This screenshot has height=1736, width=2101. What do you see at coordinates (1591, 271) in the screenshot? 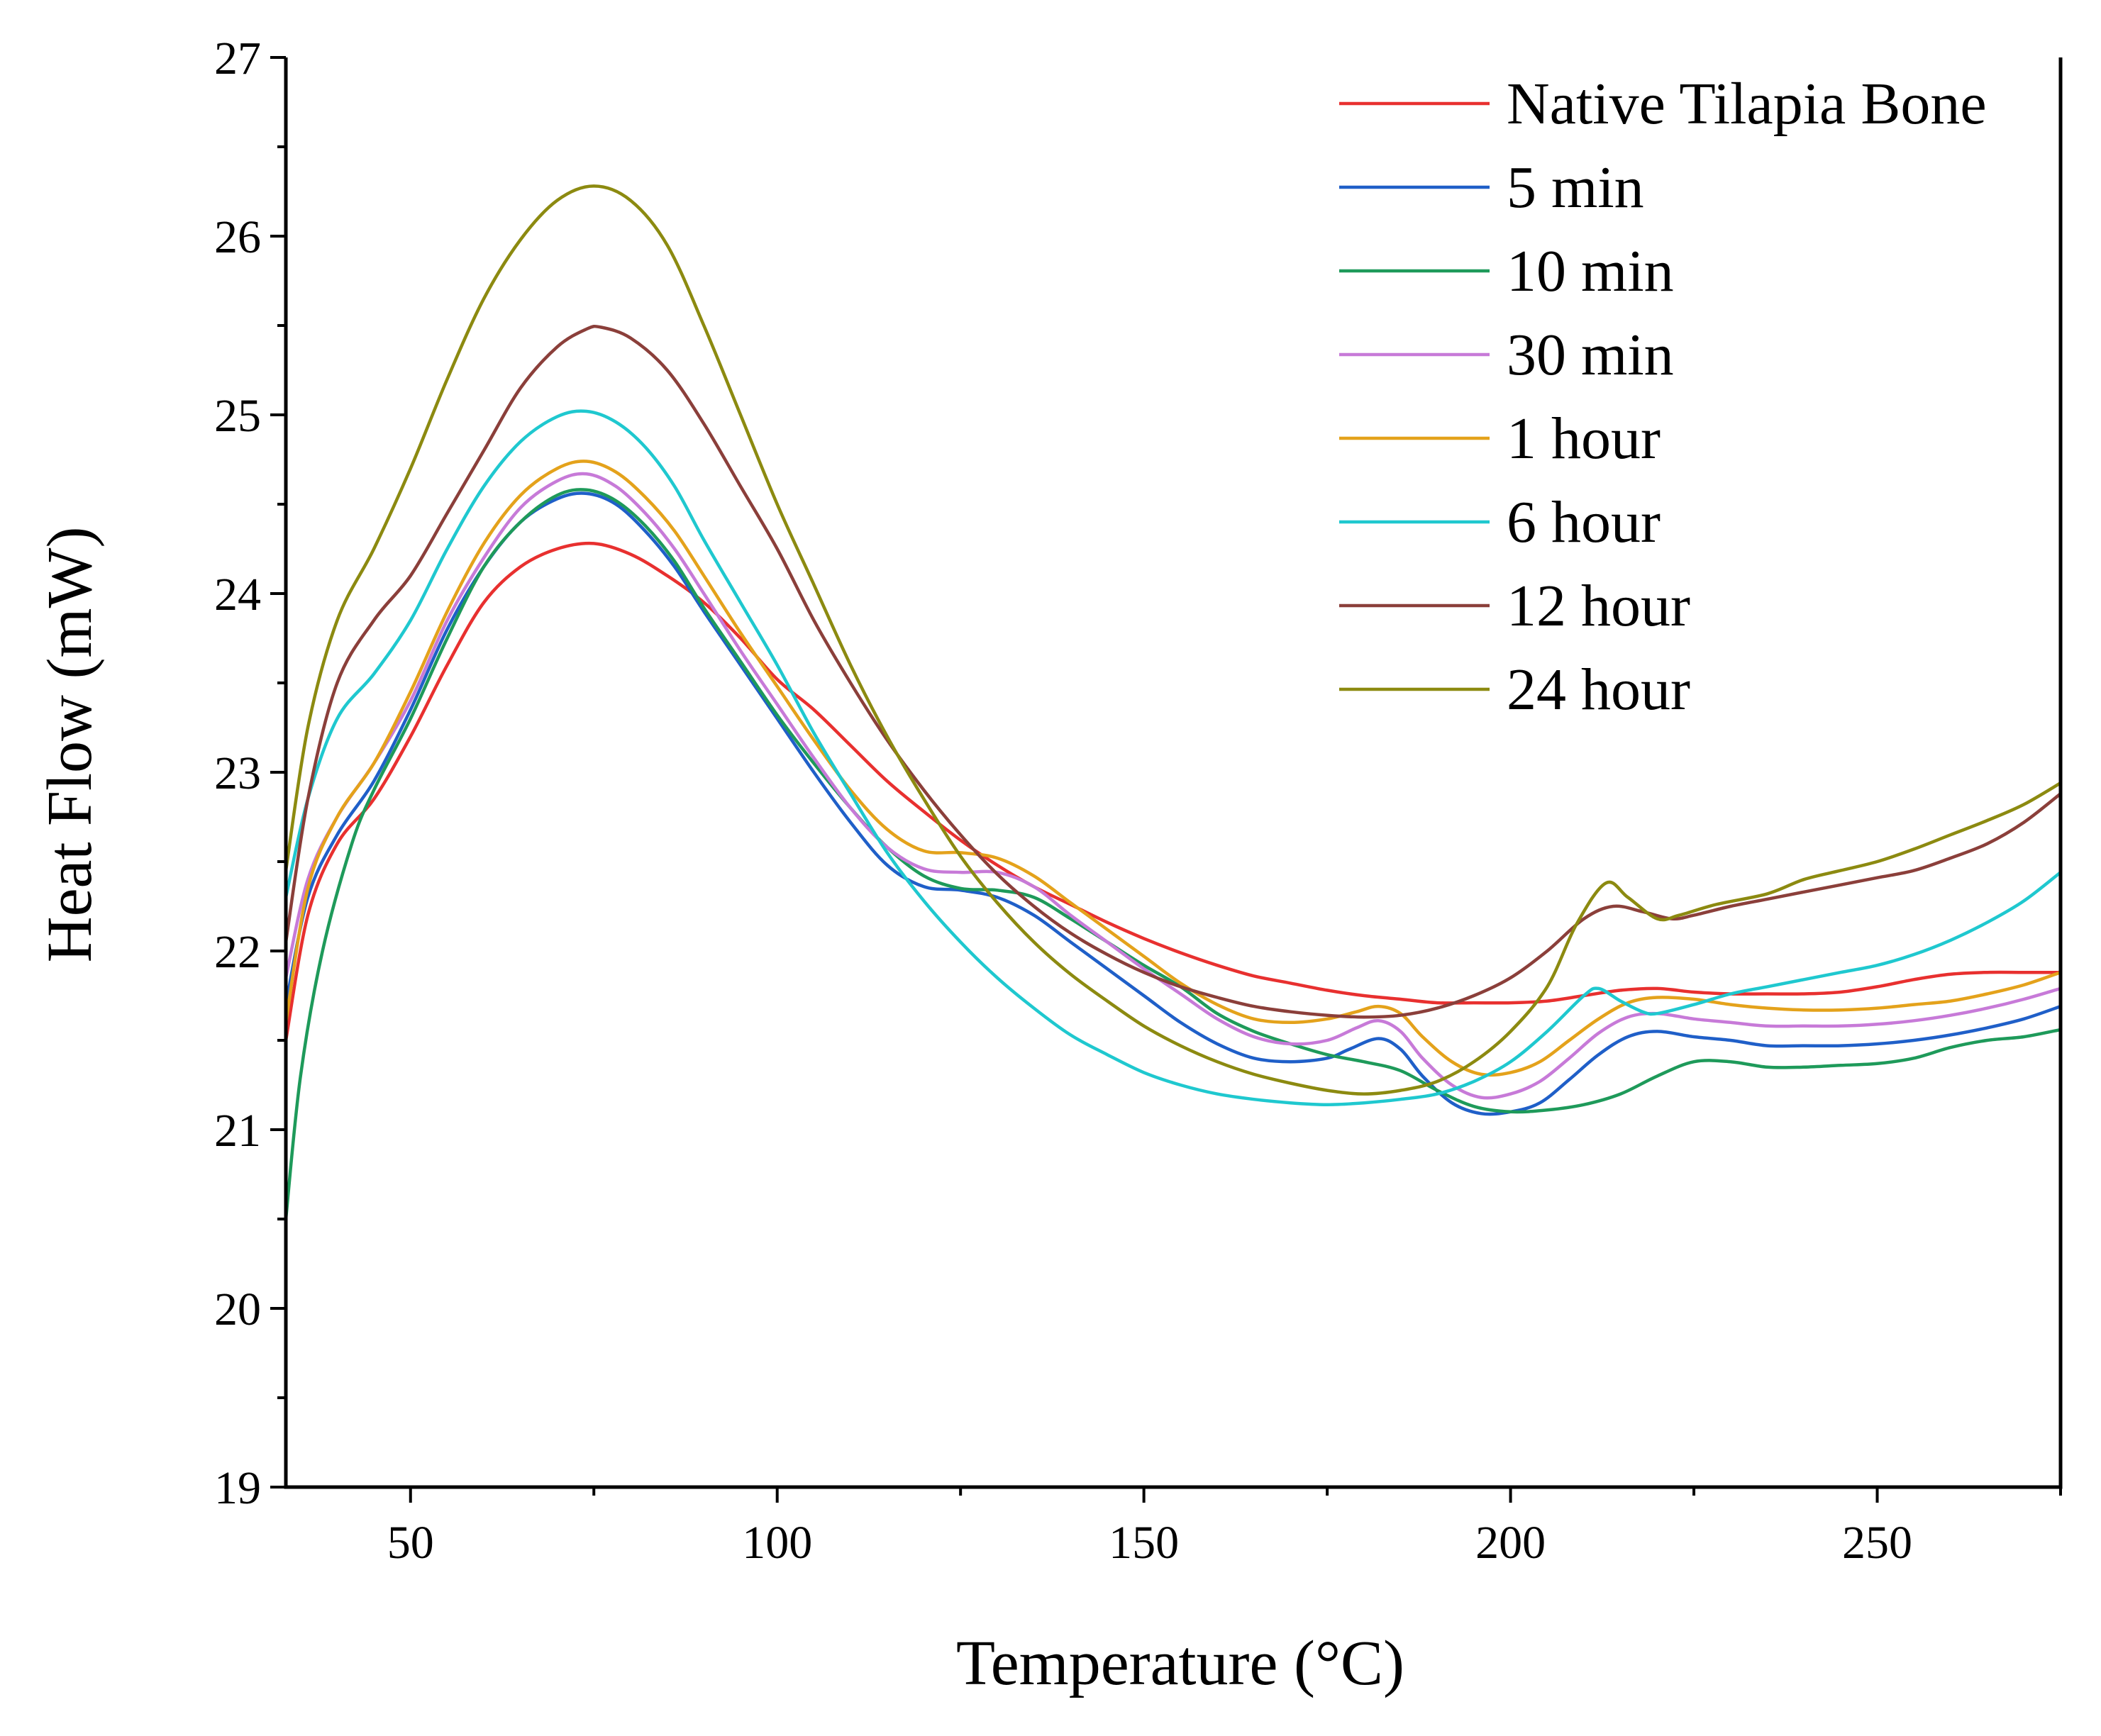
I see `legend-label: 10 min` at bounding box center [1591, 271].